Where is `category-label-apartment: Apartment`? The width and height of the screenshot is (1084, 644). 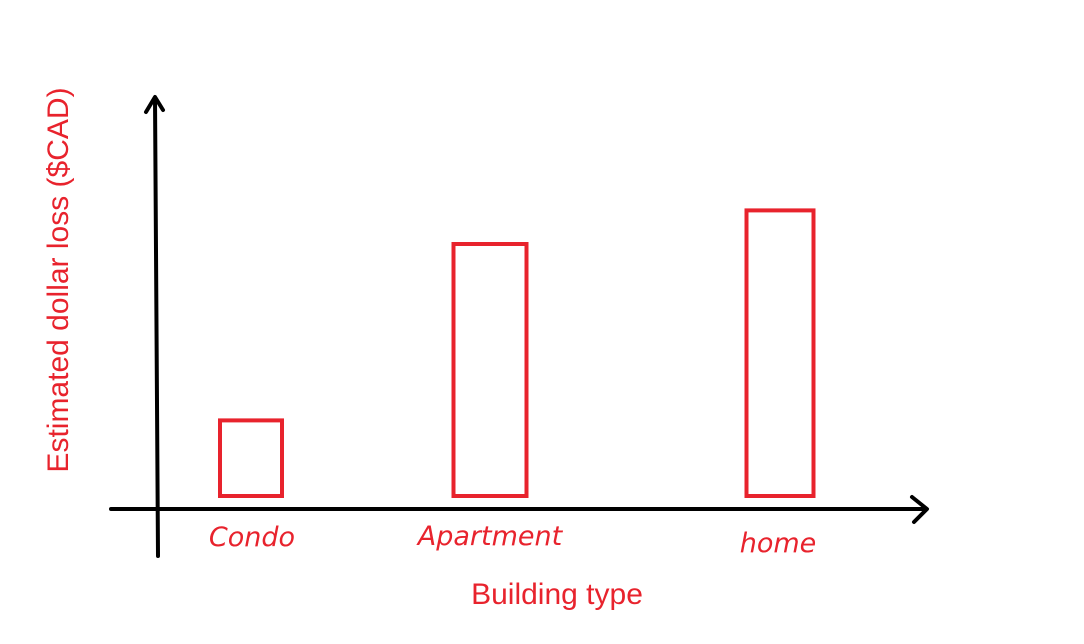
category-label-apartment: Apartment is located at coordinates (490, 536).